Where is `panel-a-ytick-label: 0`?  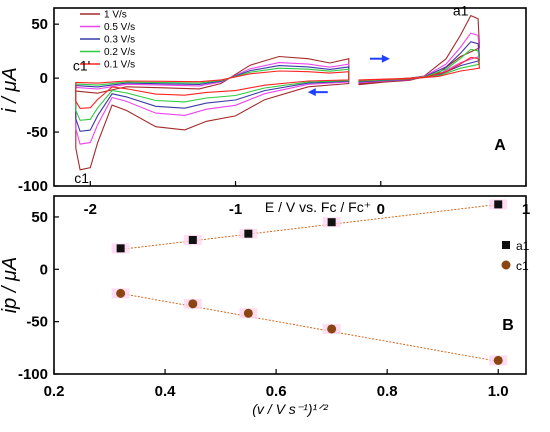
panel-a-ytick-label: 0 is located at coordinates (44, 78).